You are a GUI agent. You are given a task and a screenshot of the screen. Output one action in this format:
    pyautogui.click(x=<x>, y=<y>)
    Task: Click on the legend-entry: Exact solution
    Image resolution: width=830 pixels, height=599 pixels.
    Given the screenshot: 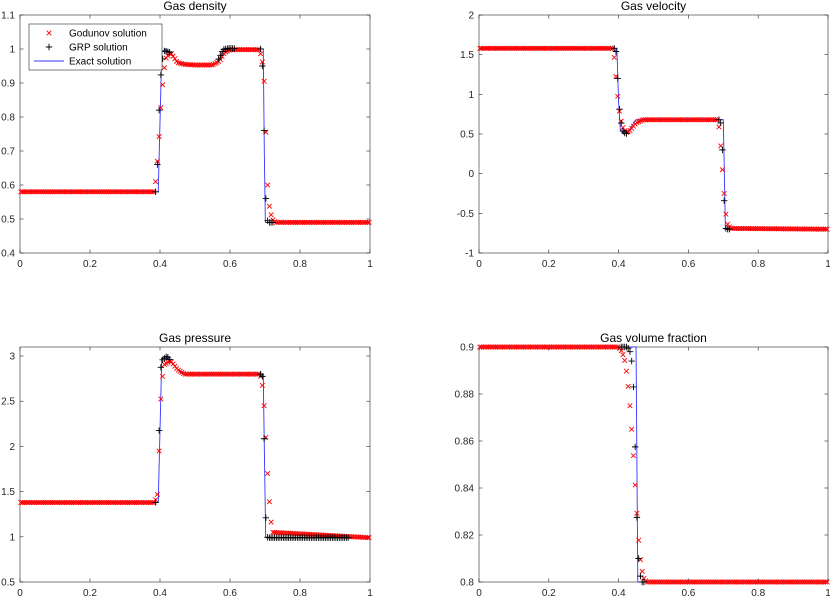 What is the action you would take?
    pyautogui.click(x=100, y=62)
    